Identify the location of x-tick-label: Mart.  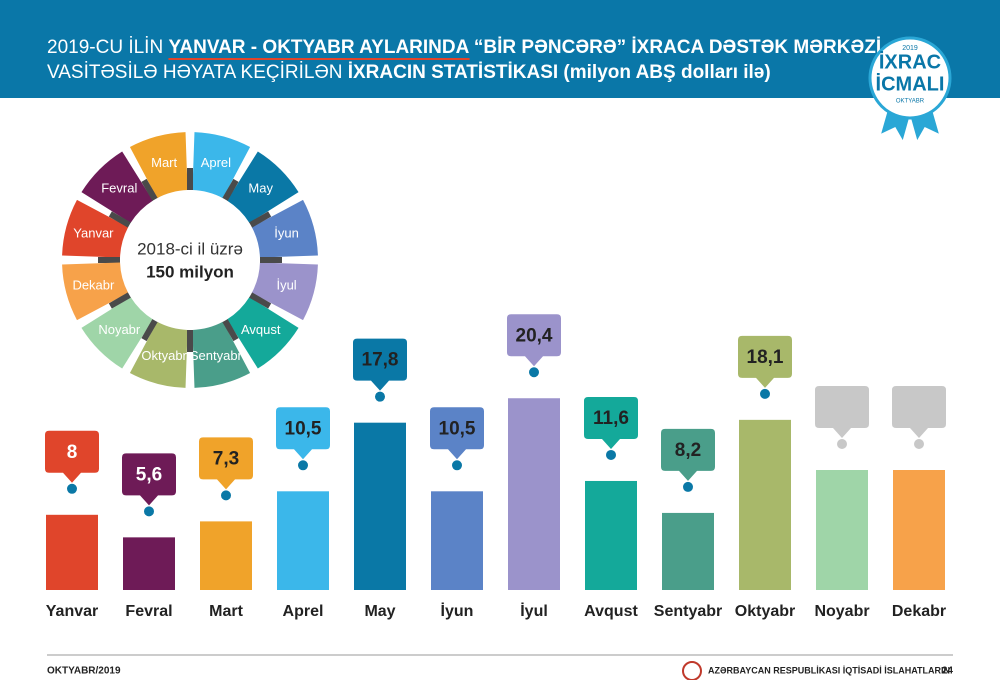
(226, 611).